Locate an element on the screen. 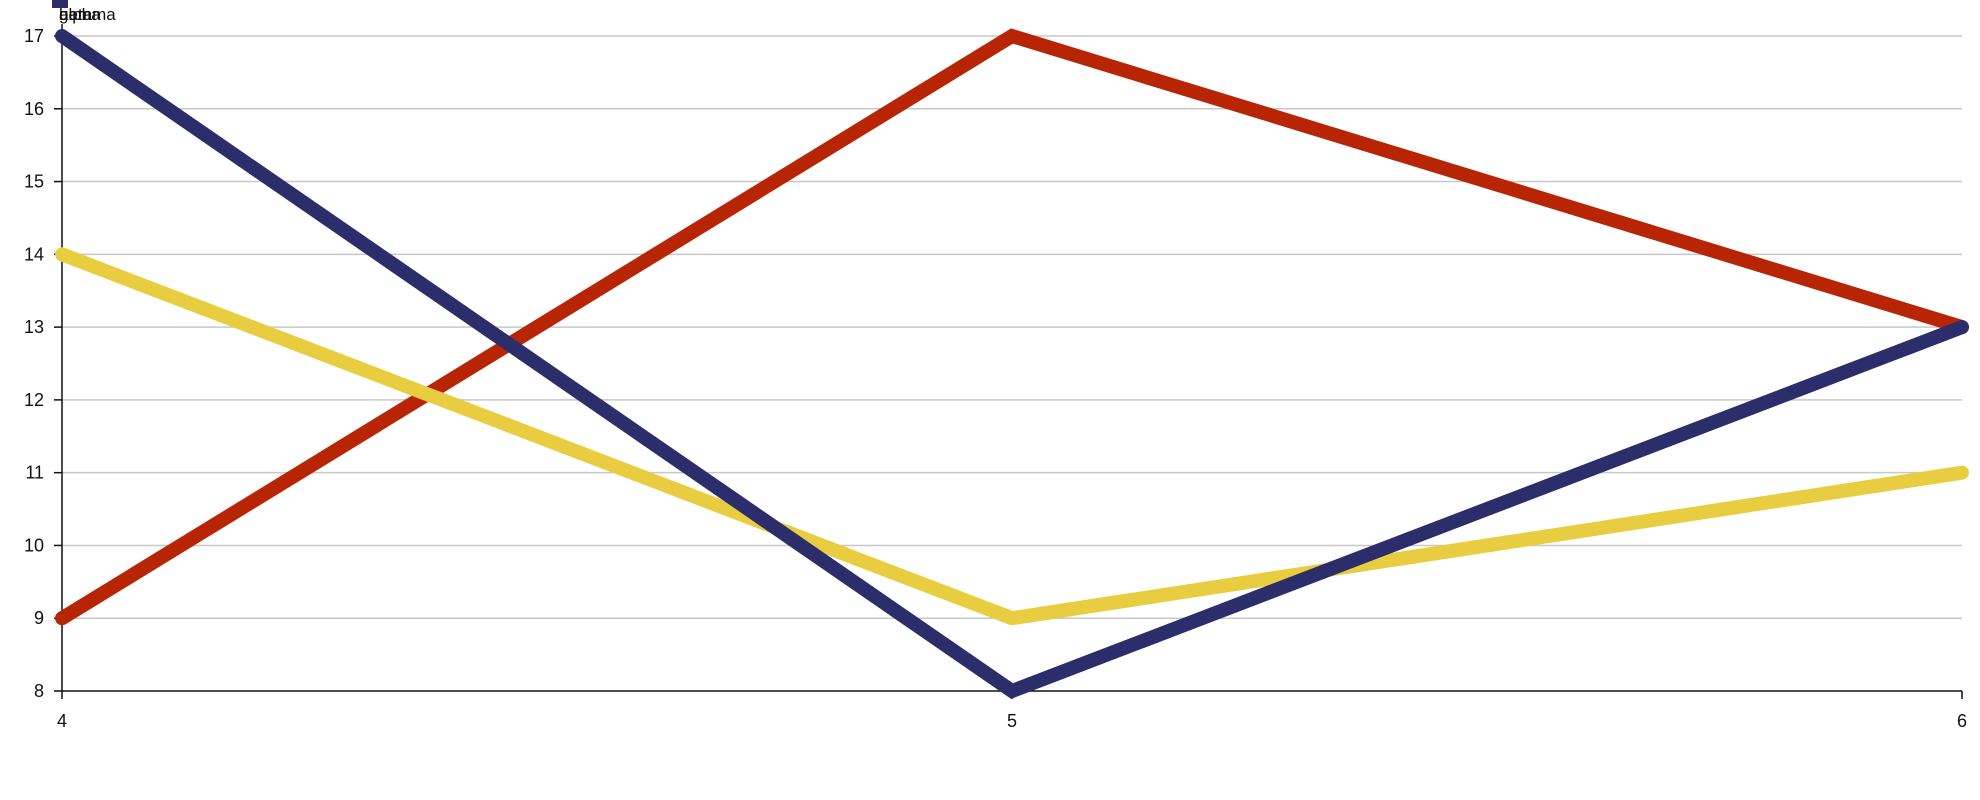 The width and height of the screenshot is (1980, 800). legend-label-gamma: gamma is located at coordinates (87, 14).